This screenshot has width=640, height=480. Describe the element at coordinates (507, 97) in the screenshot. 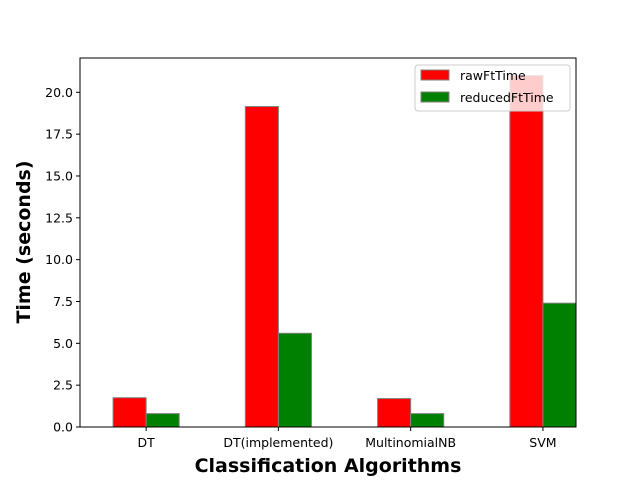

I see `legend-label-reducedFtTime: reducedFtTime` at that location.